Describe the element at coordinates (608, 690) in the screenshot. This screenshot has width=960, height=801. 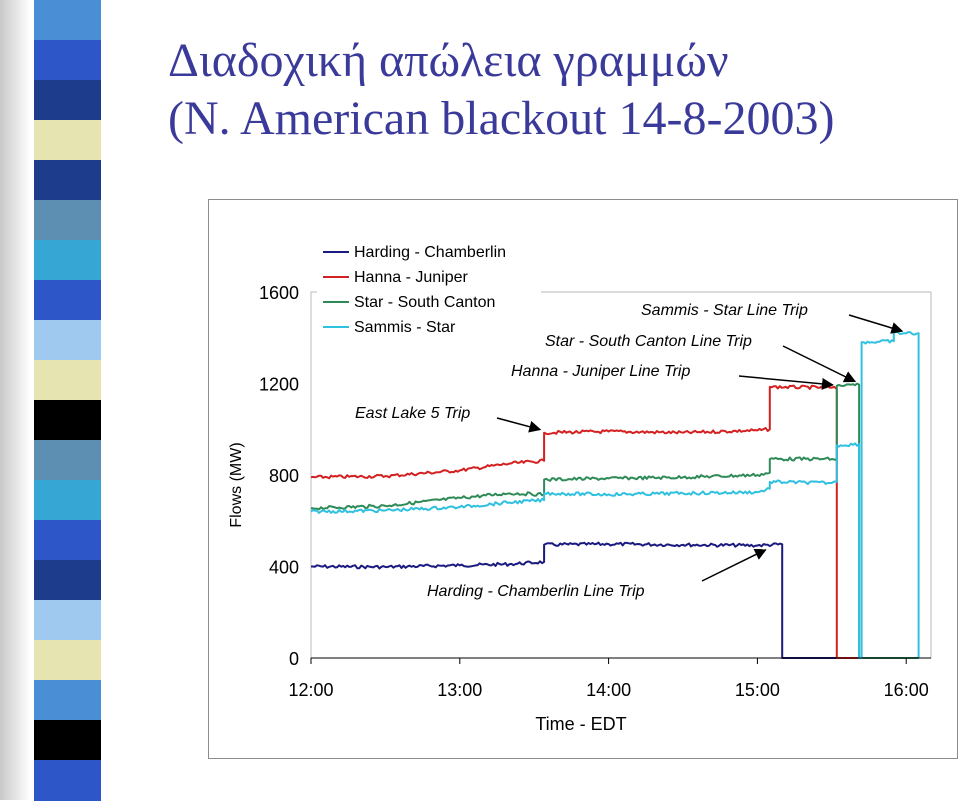
I see `x-tick-label: 14:00` at that location.